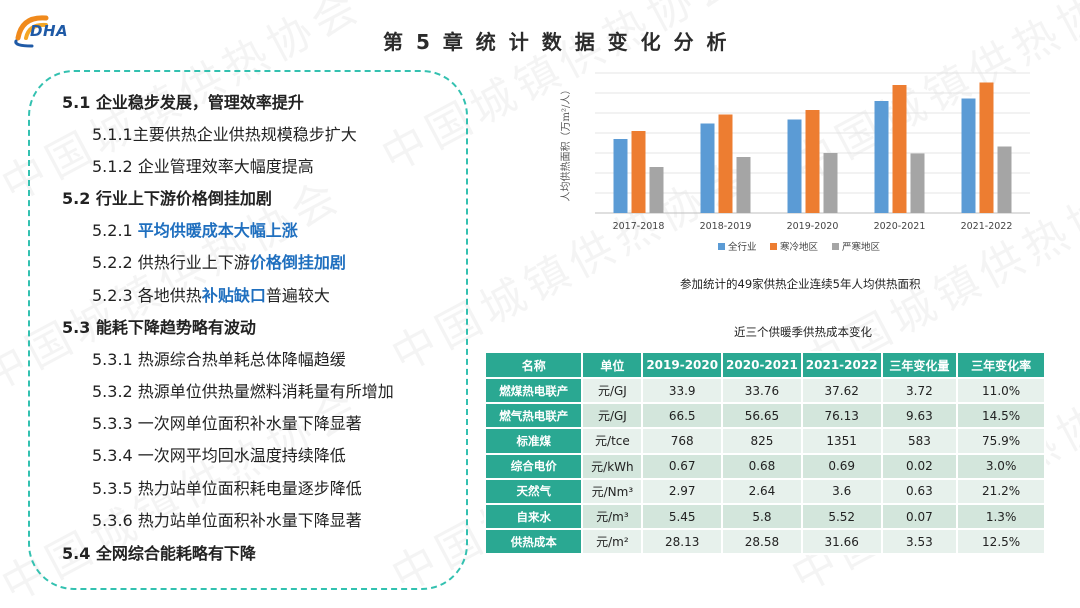  What do you see at coordinates (841, 441) in the screenshot?
I see `table-cell-v3: 1351` at bounding box center [841, 441].